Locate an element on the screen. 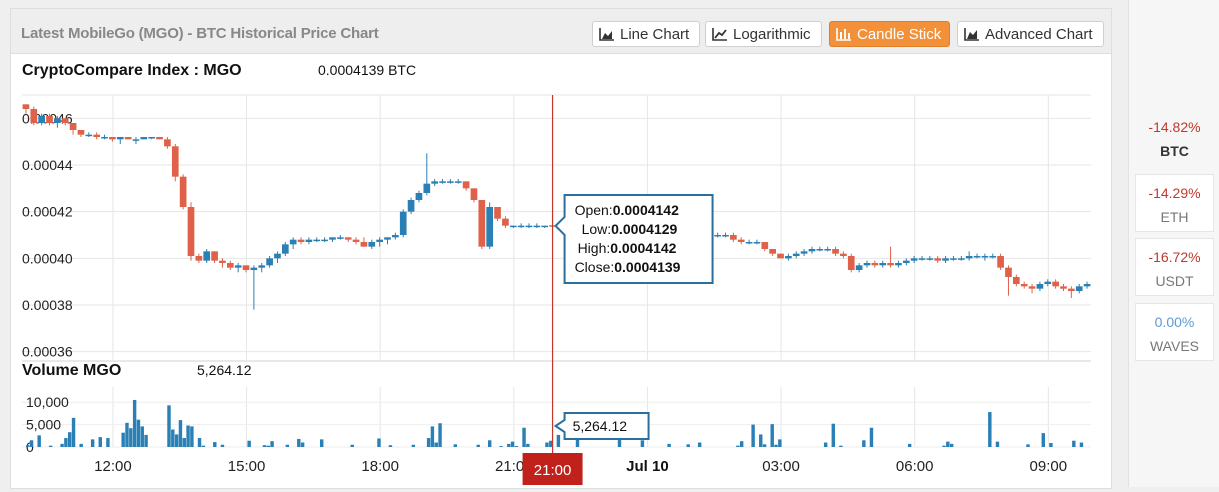  currency-btc: -14.82% BTC is located at coordinates (1174, 137).